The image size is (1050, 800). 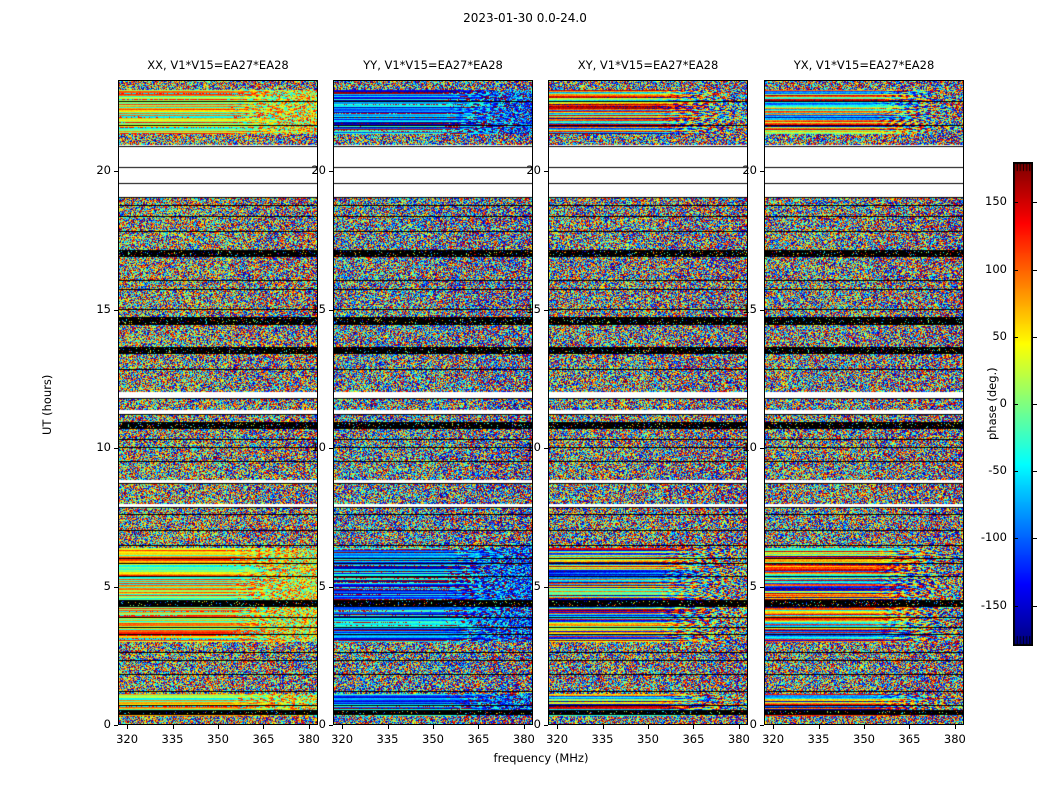 I want to click on colorbar-tick-label: -50, so click(x=997, y=470).